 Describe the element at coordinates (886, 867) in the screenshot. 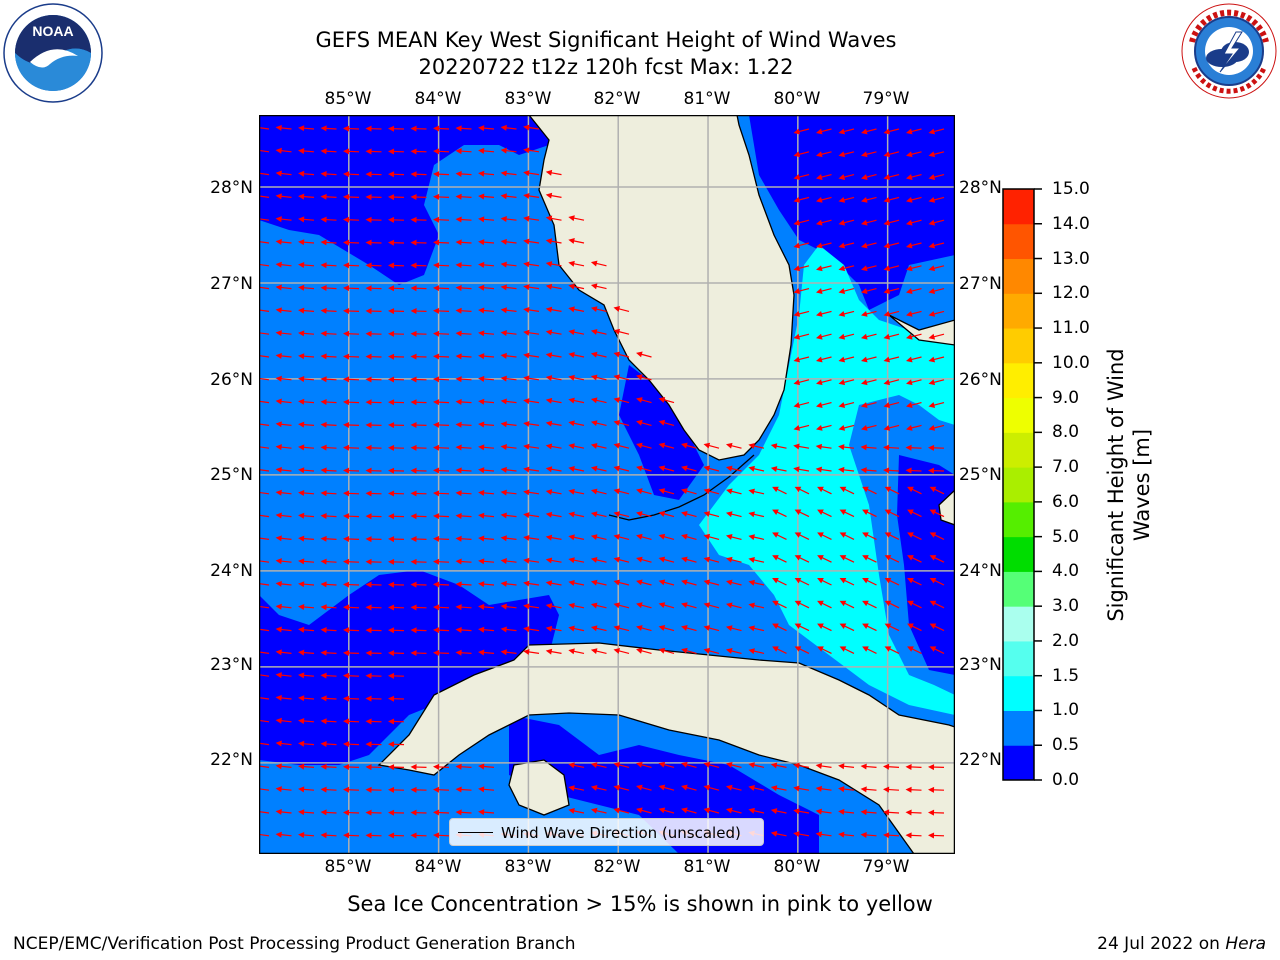

I see `lon-label-bottom-79: 79°W` at that location.